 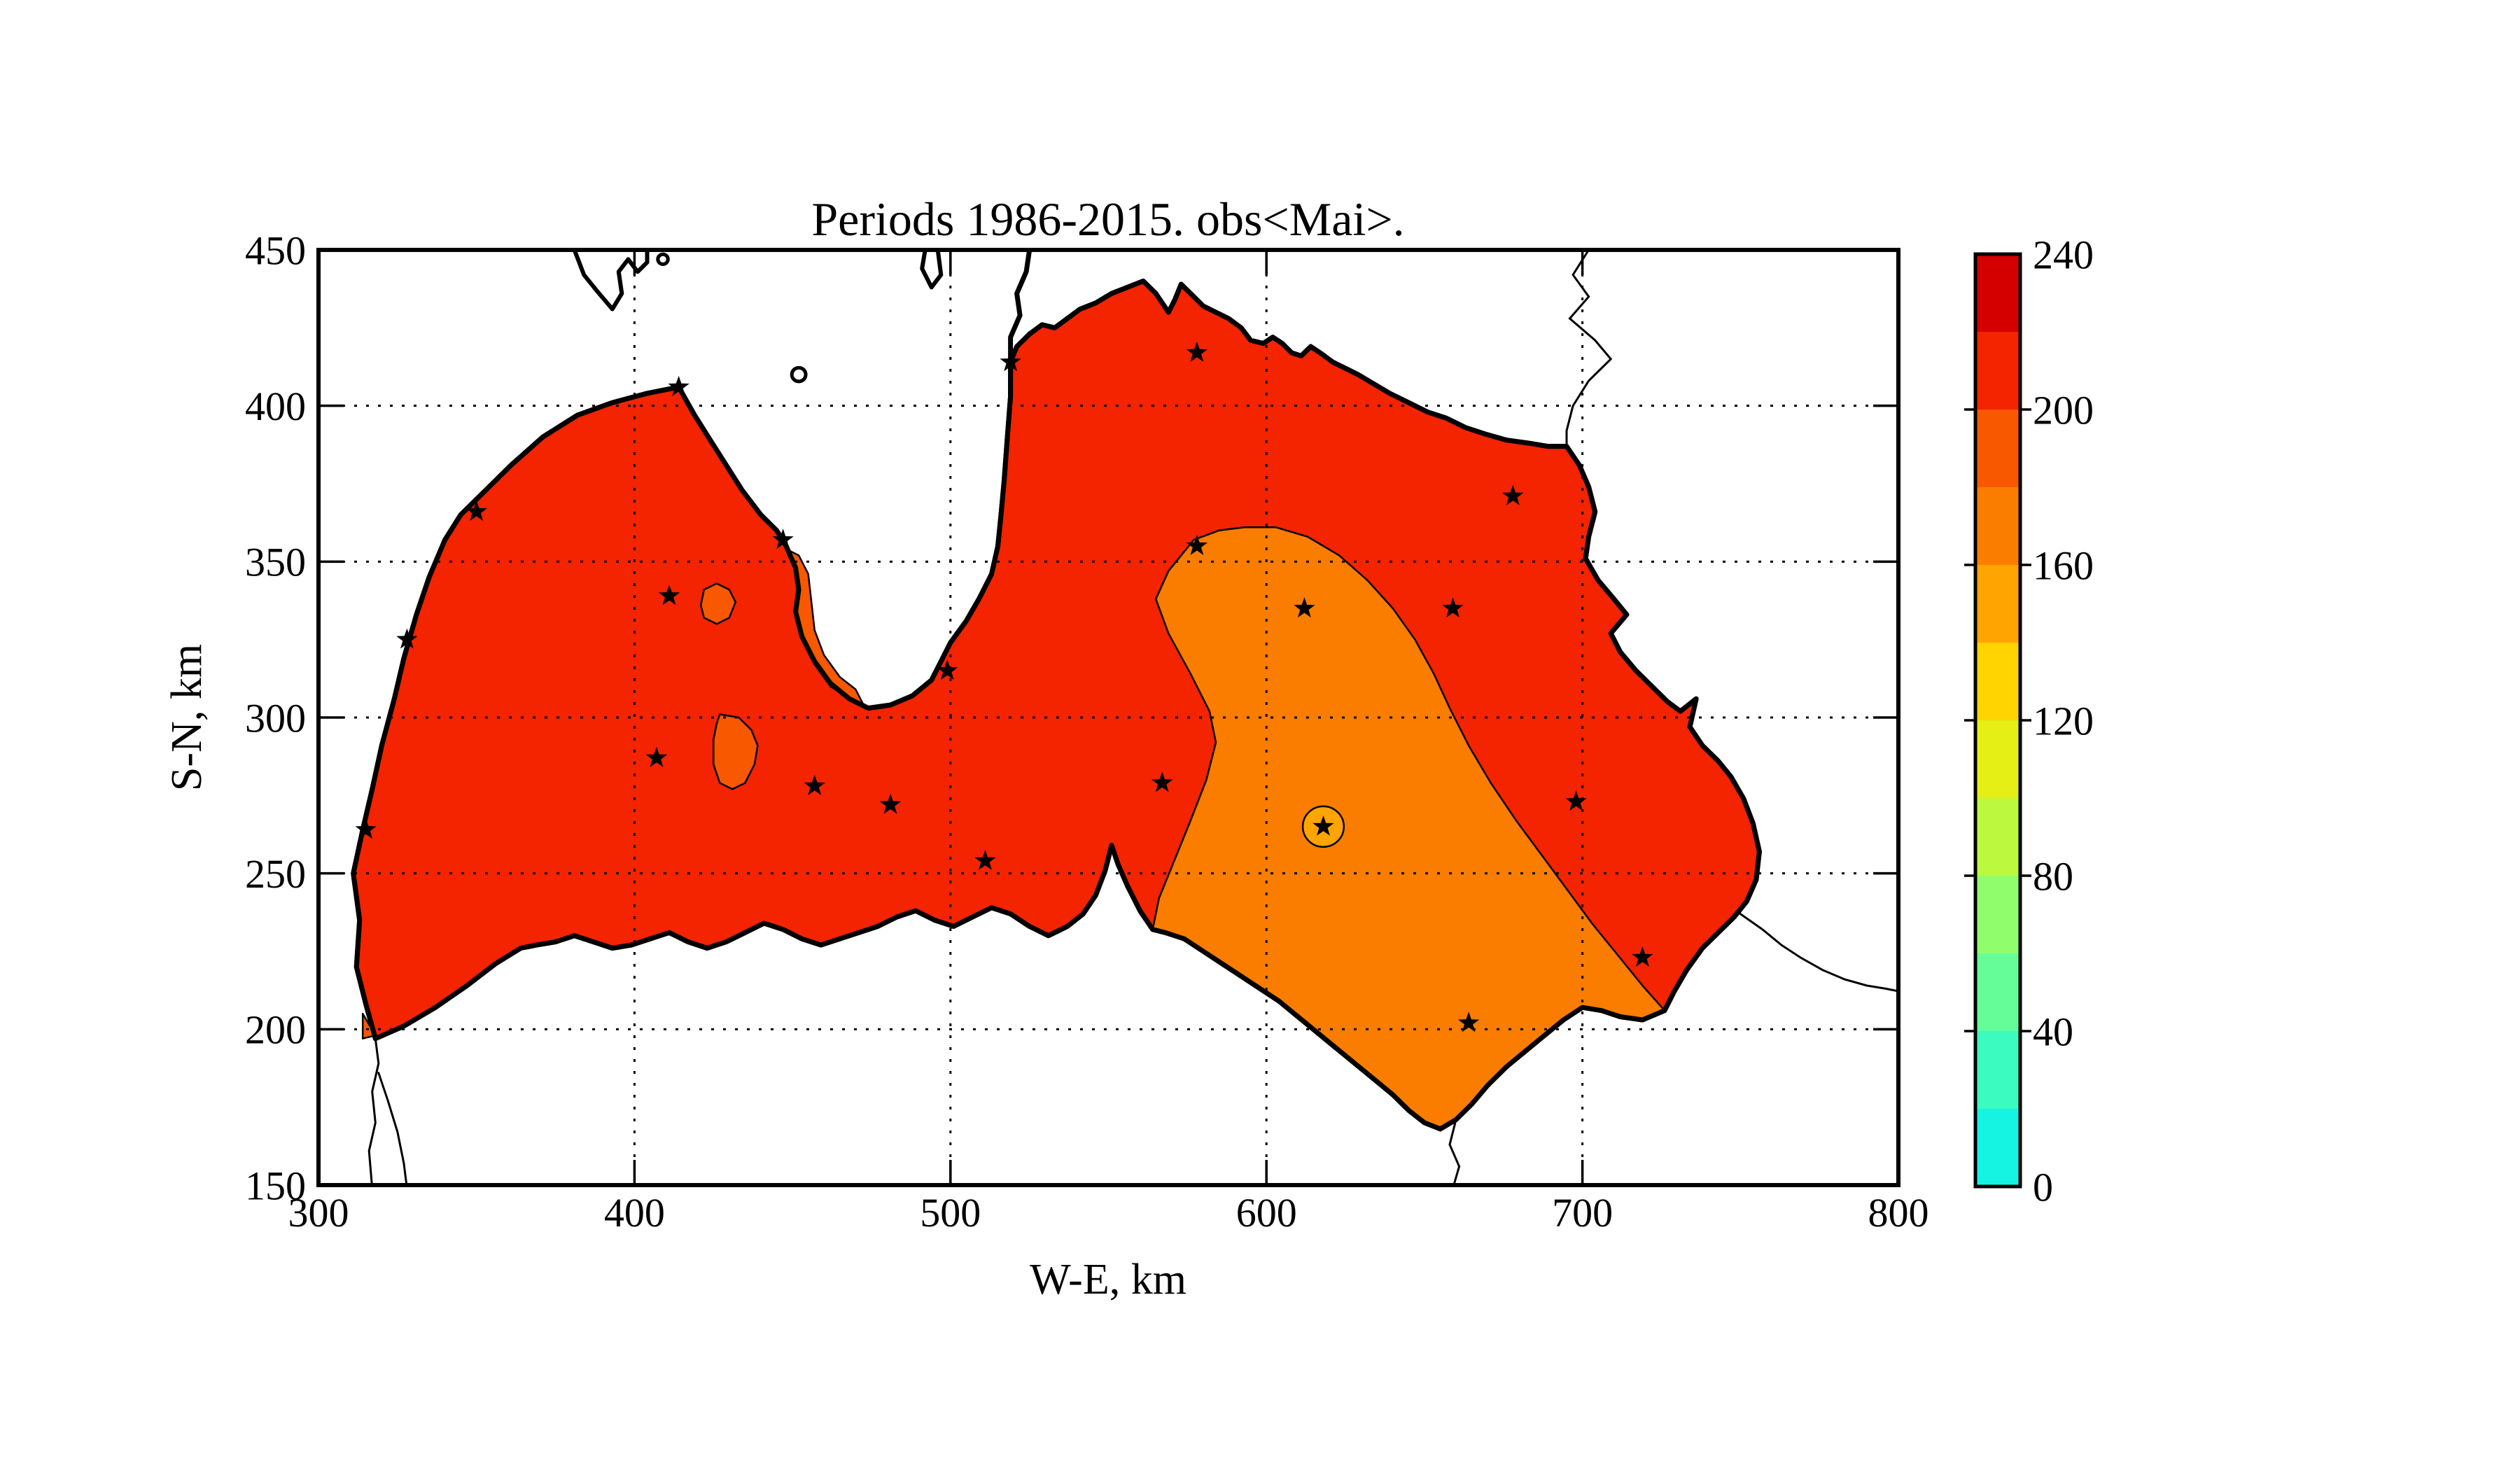 I want to click on colorbar-tick-label-40: 40, so click(x=2053, y=1031).